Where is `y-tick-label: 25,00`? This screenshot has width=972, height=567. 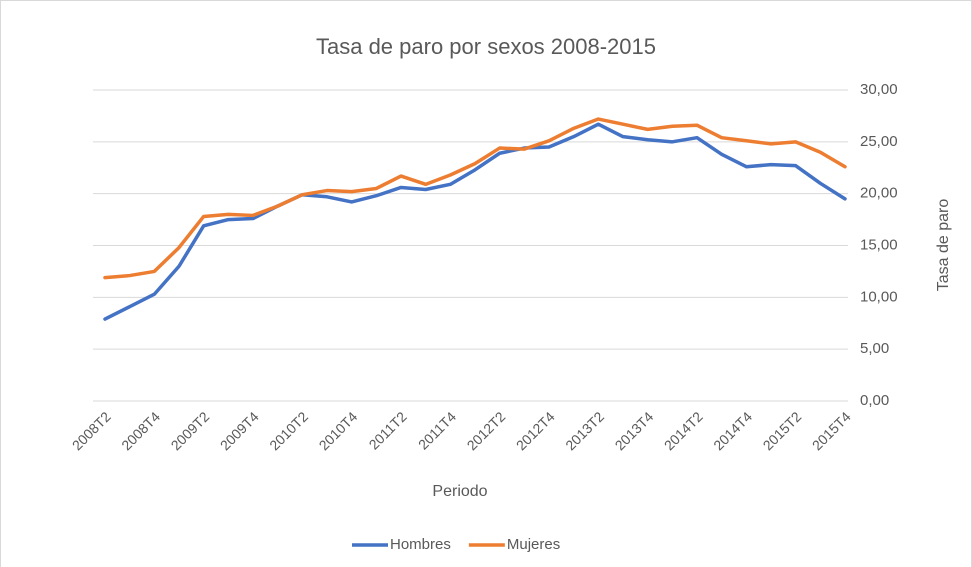 y-tick-label: 25,00 is located at coordinates (879, 141).